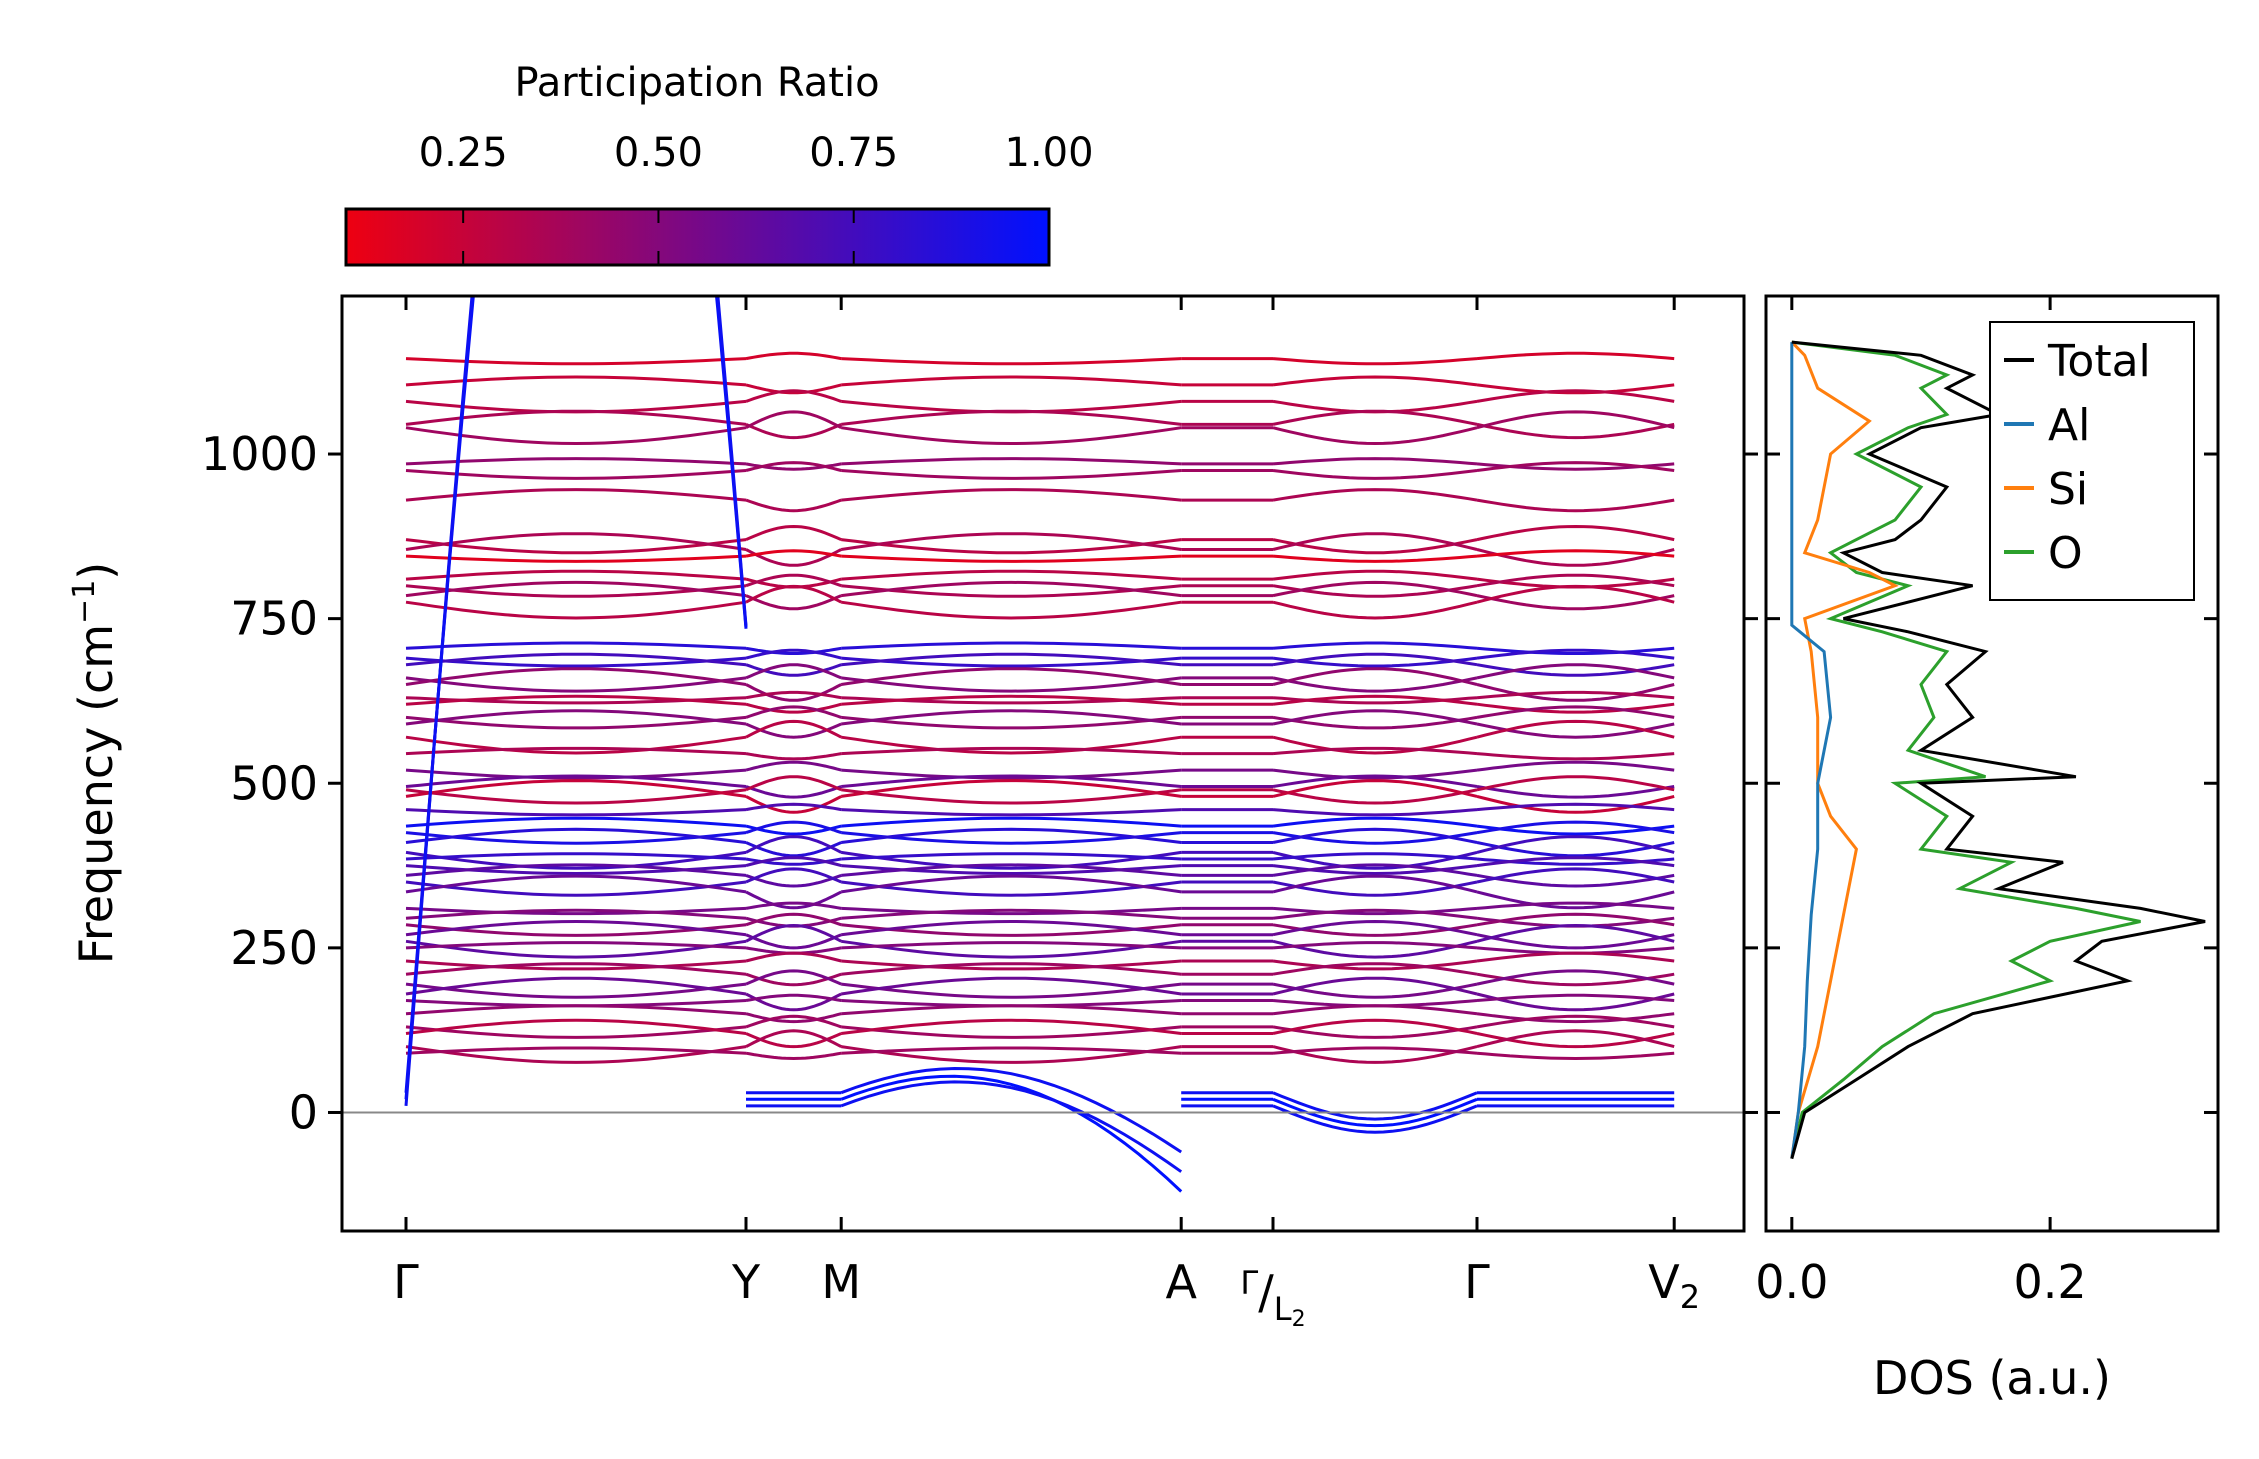 The width and height of the screenshot is (2259, 1459). What do you see at coordinates (2065, 553) in the screenshot?
I see `legend-label: O` at bounding box center [2065, 553].